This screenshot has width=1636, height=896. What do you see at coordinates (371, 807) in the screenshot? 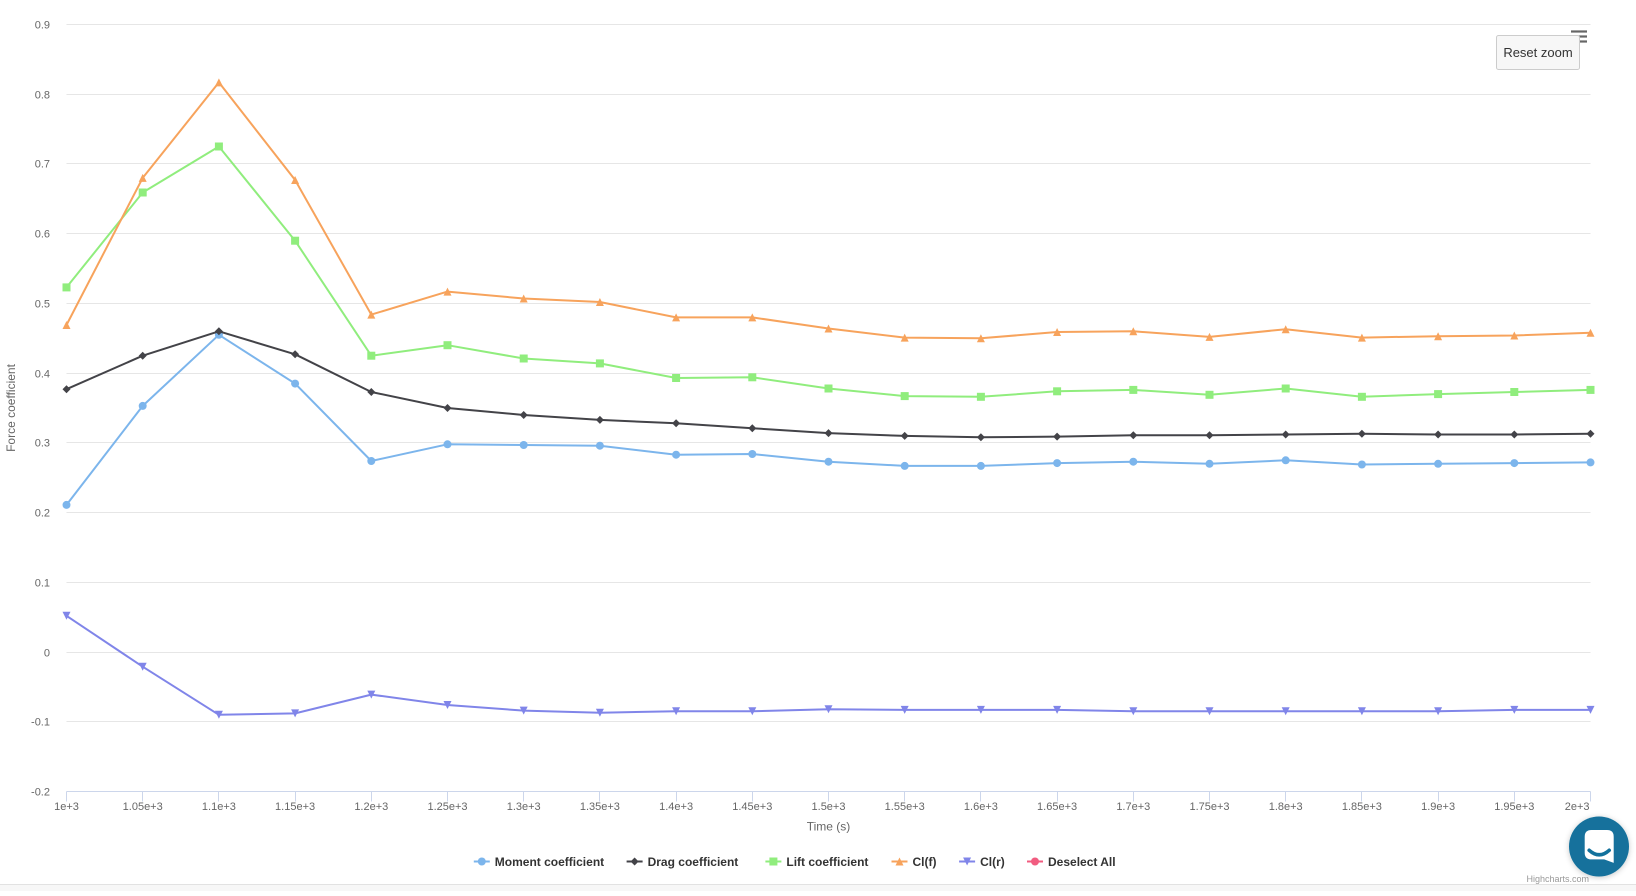
I see `svg-text: 1.2e+3` at bounding box center [371, 807].